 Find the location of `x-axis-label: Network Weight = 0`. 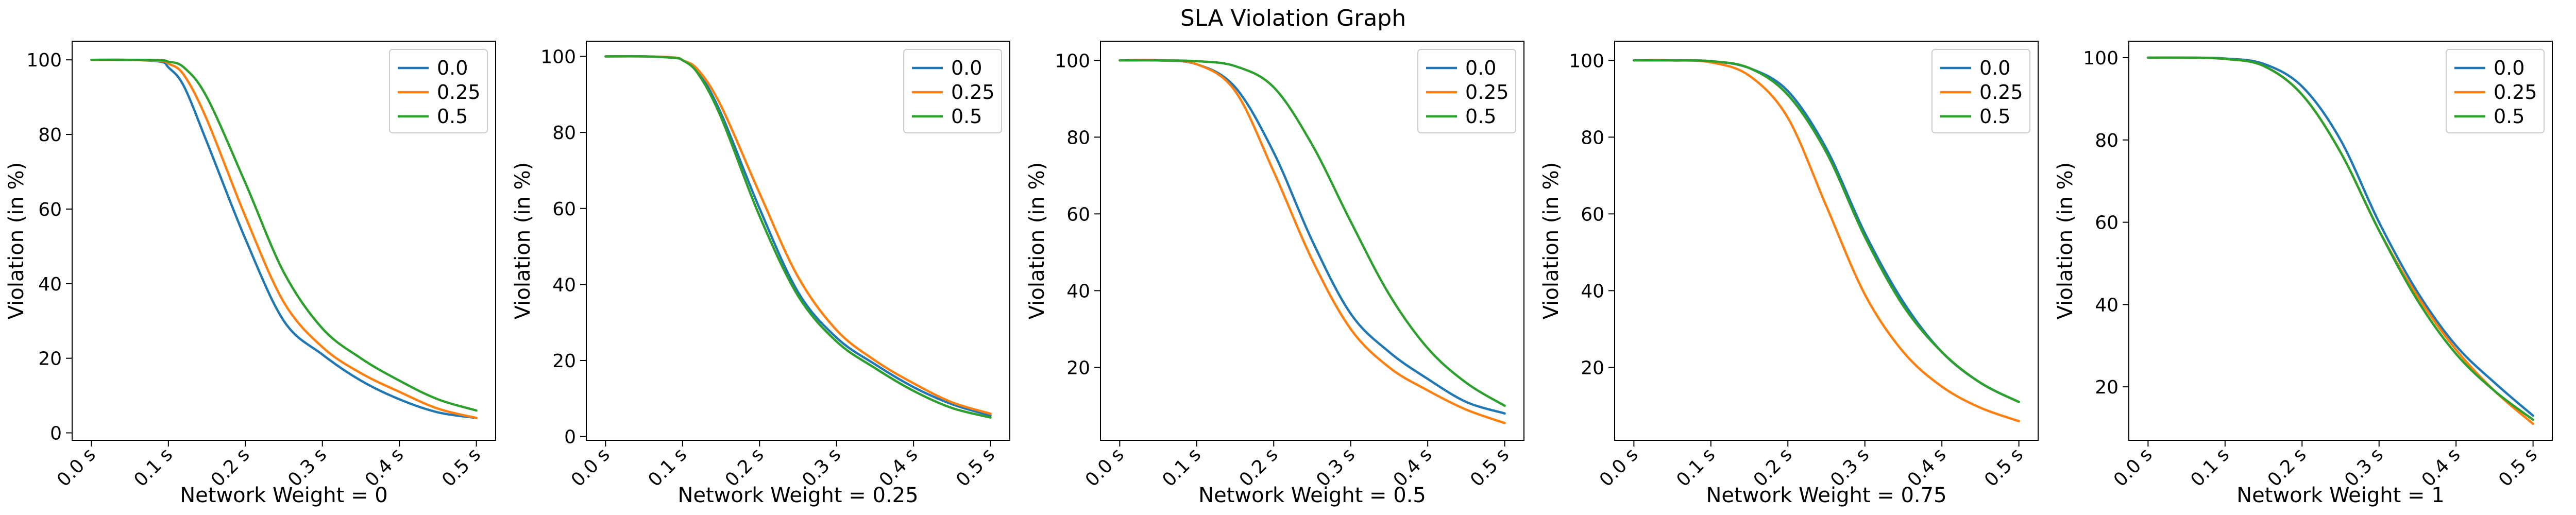

x-axis-label: Network Weight = 0 is located at coordinates (283, 495).